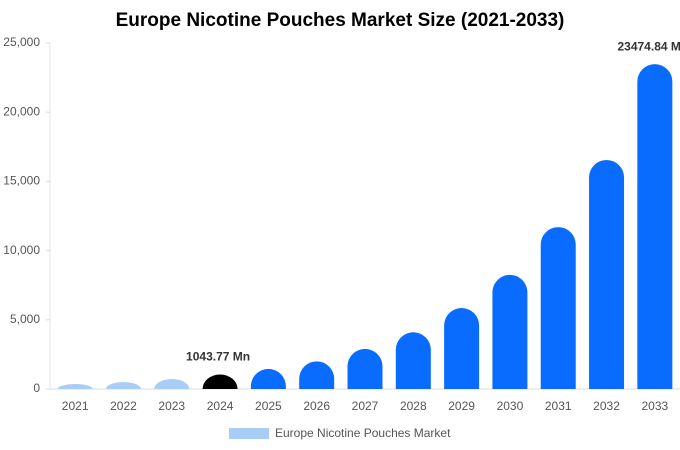 The height and width of the screenshot is (450, 680). I want to click on x-tick-label: 2032, so click(606, 406).